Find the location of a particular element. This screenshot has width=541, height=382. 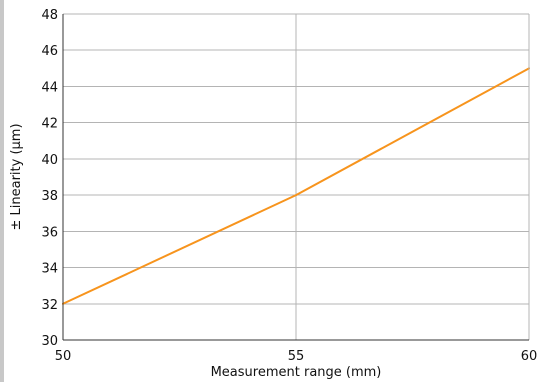

y-tick-label-44: 44 is located at coordinates (49, 87).